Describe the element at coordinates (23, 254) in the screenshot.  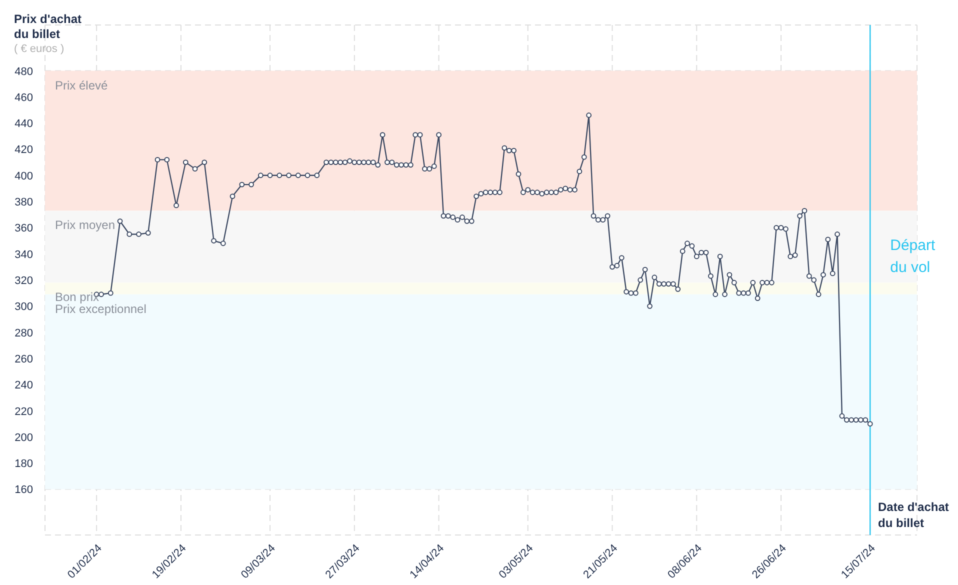
I see `y-tick-label: 340` at that location.